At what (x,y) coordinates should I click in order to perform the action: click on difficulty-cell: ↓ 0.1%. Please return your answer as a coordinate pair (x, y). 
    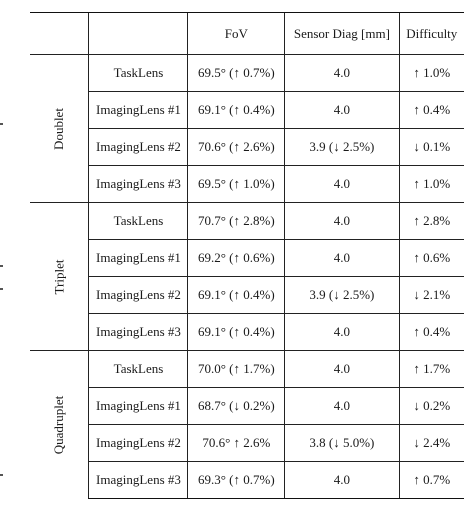
    Looking at the image, I should click on (431, 147).